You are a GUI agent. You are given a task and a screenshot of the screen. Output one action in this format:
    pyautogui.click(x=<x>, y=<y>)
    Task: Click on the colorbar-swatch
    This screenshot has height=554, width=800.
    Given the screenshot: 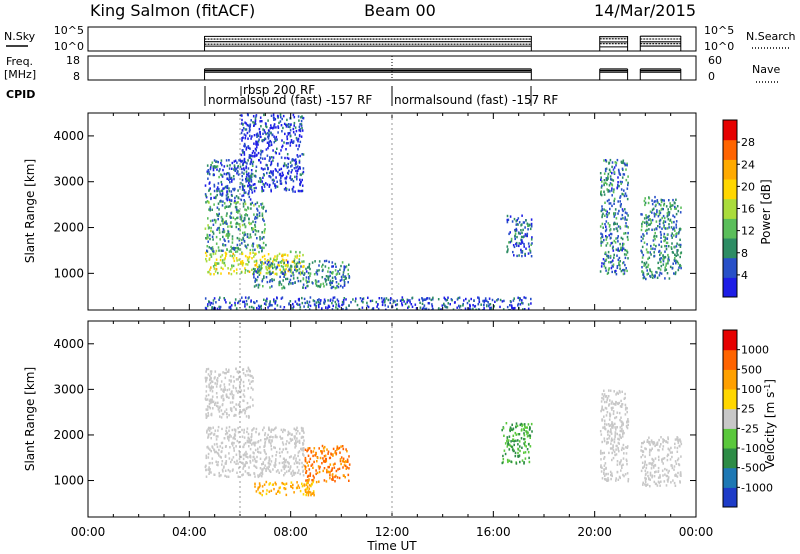 What is the action you would take?
    pyautogui.click(x=730, y=287)
    